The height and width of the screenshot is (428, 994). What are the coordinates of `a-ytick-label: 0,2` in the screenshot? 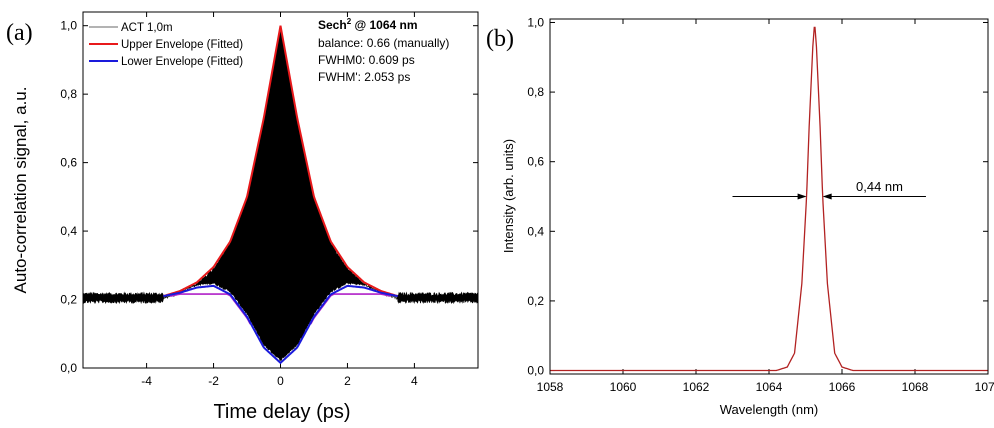 It's located at (68, 300).